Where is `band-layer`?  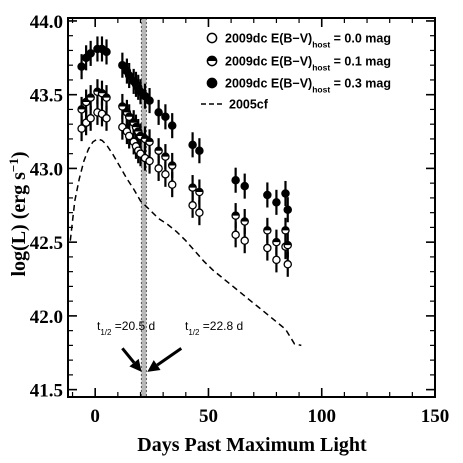
band-layer is located at coordinates (143, 207).